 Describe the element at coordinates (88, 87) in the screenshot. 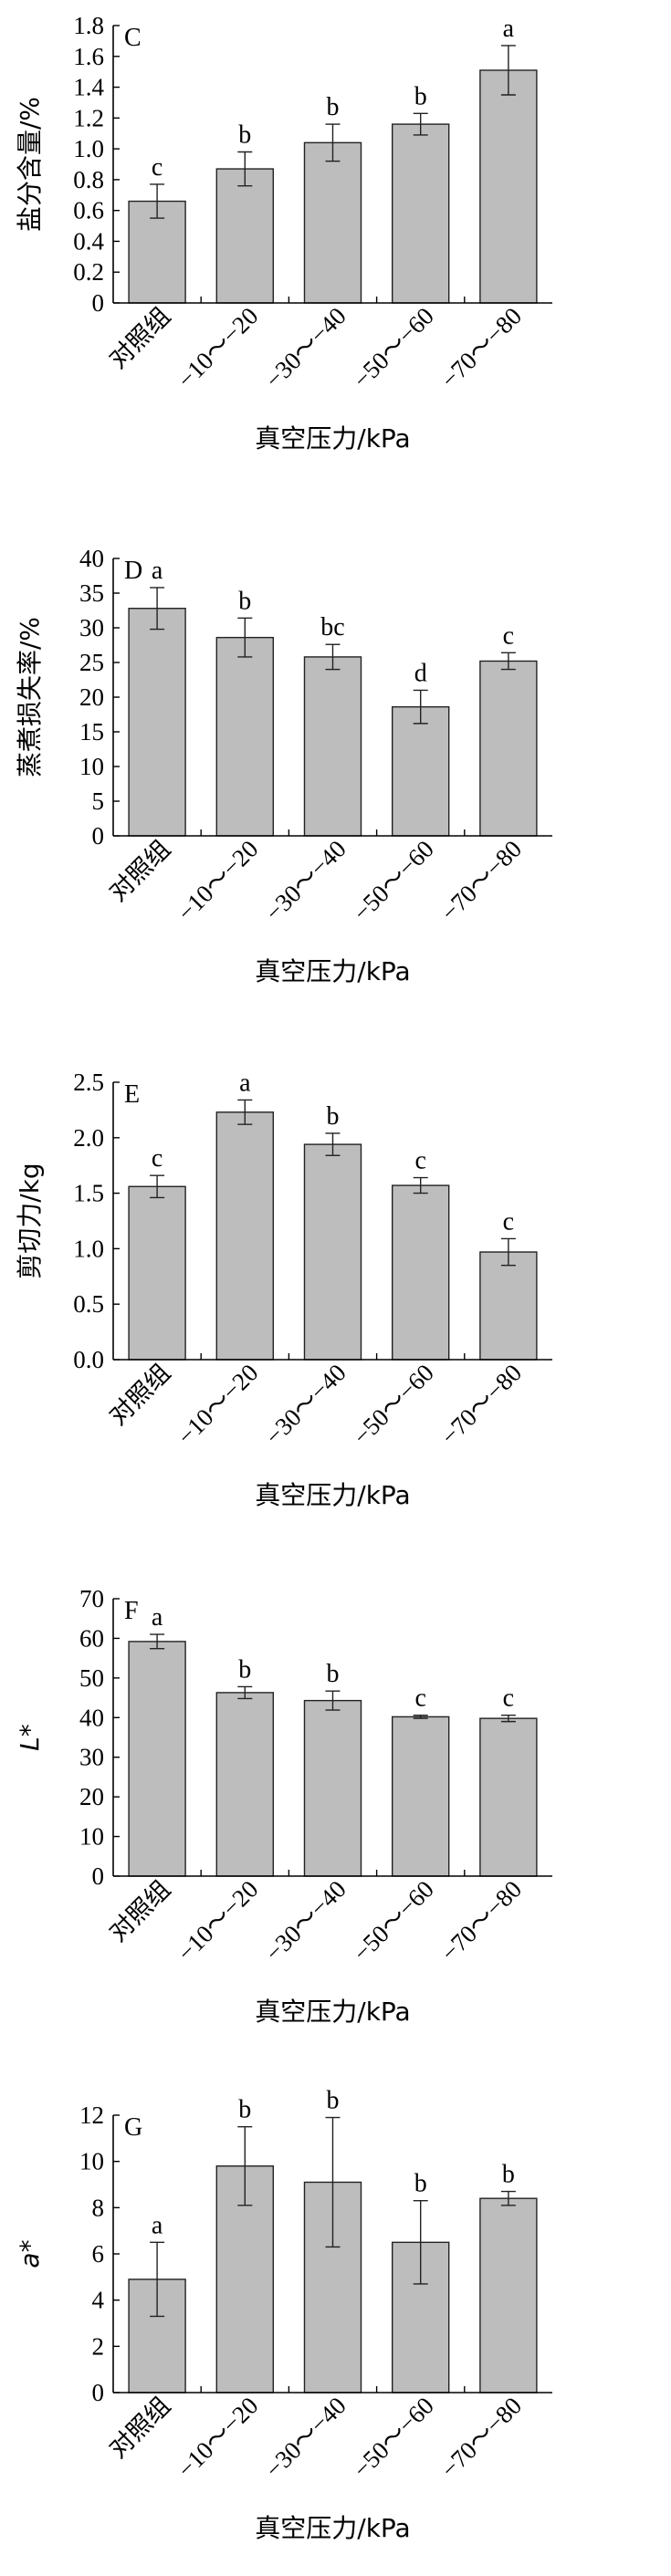

I see `y-tick-label: 1.4` at that location.